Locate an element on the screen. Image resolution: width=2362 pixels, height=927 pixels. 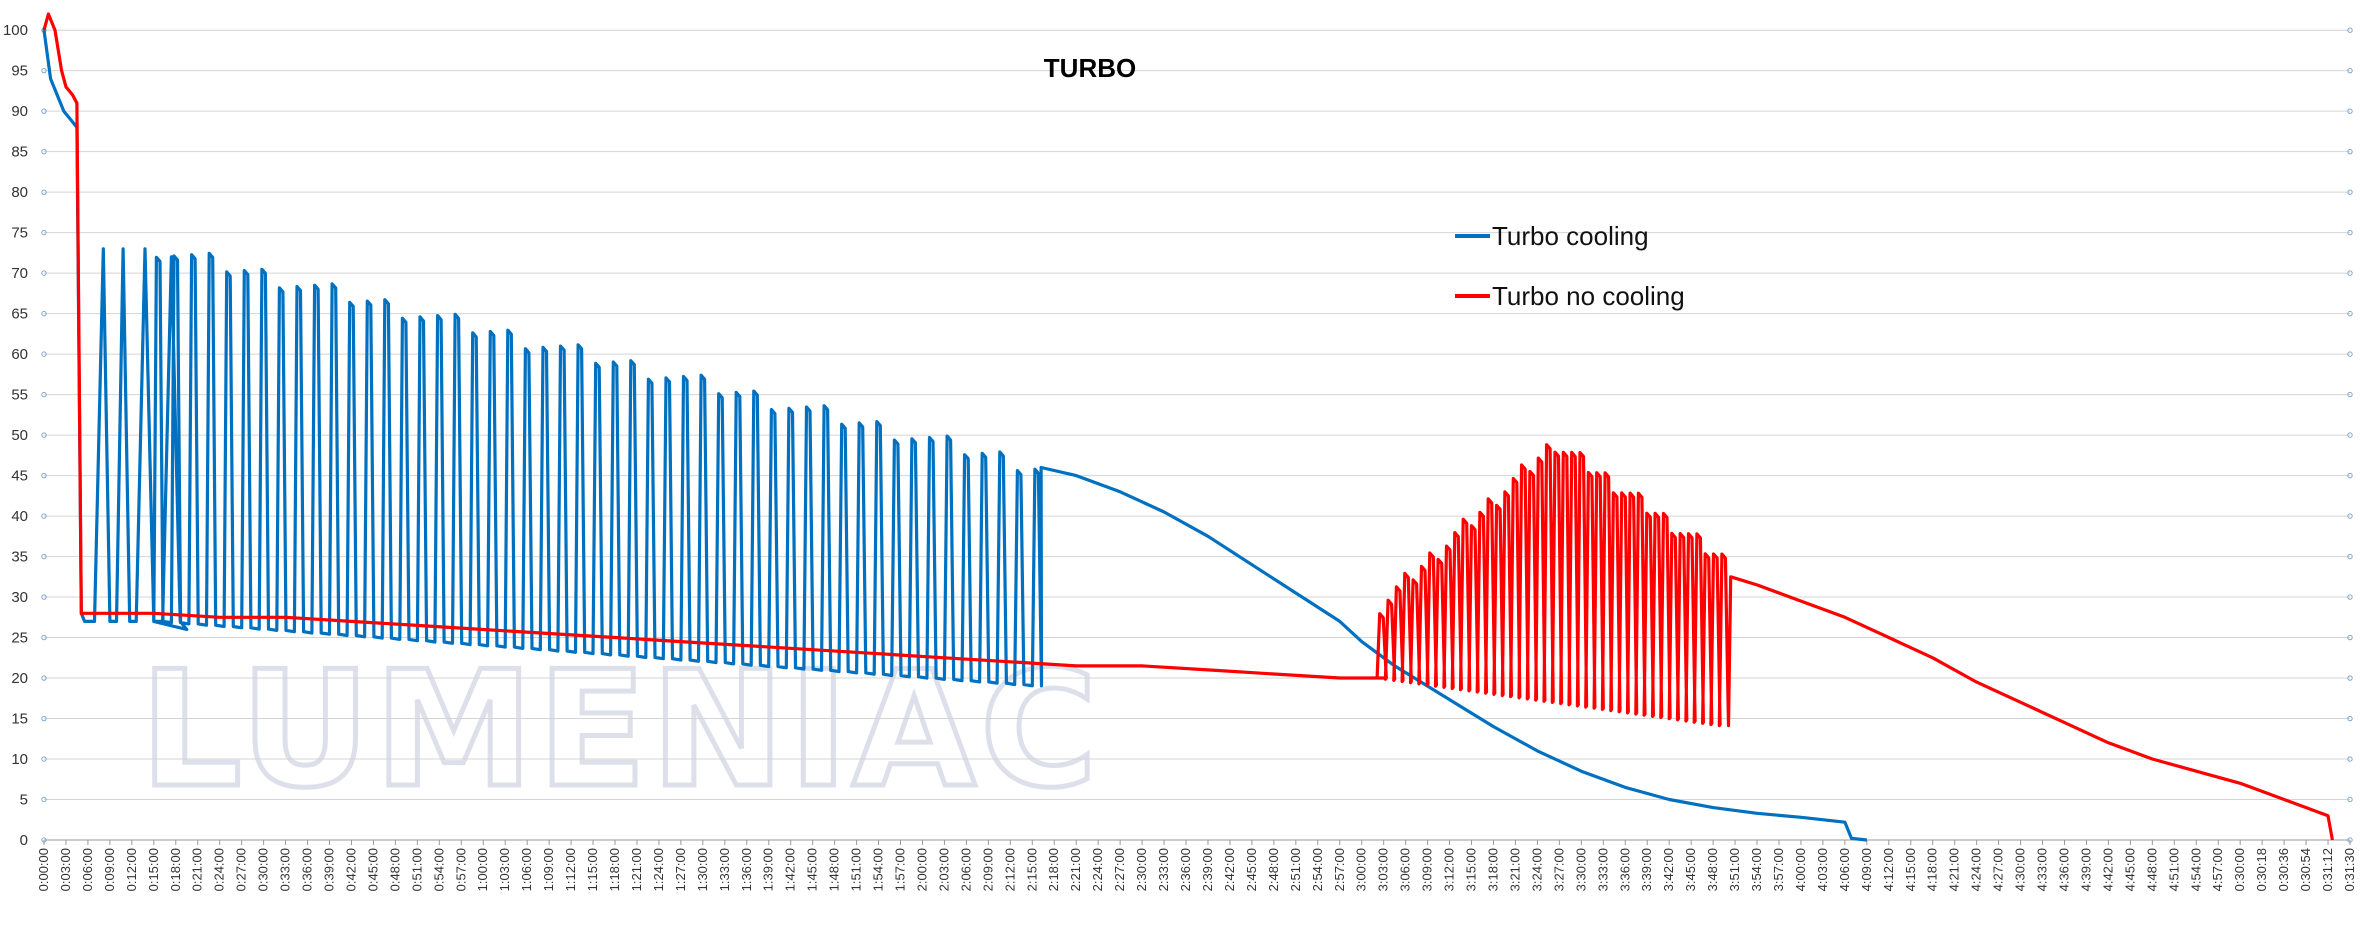
x-tick-label: 0:18:00 is located at coordinates (175, 869).